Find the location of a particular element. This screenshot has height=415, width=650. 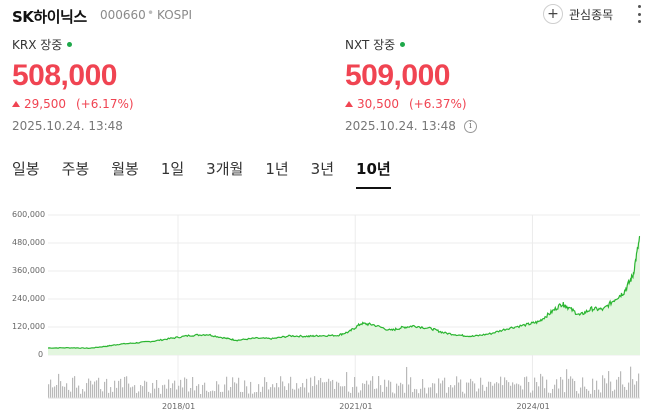

tab-3years: 3년 is located at coordinates (322, 169).